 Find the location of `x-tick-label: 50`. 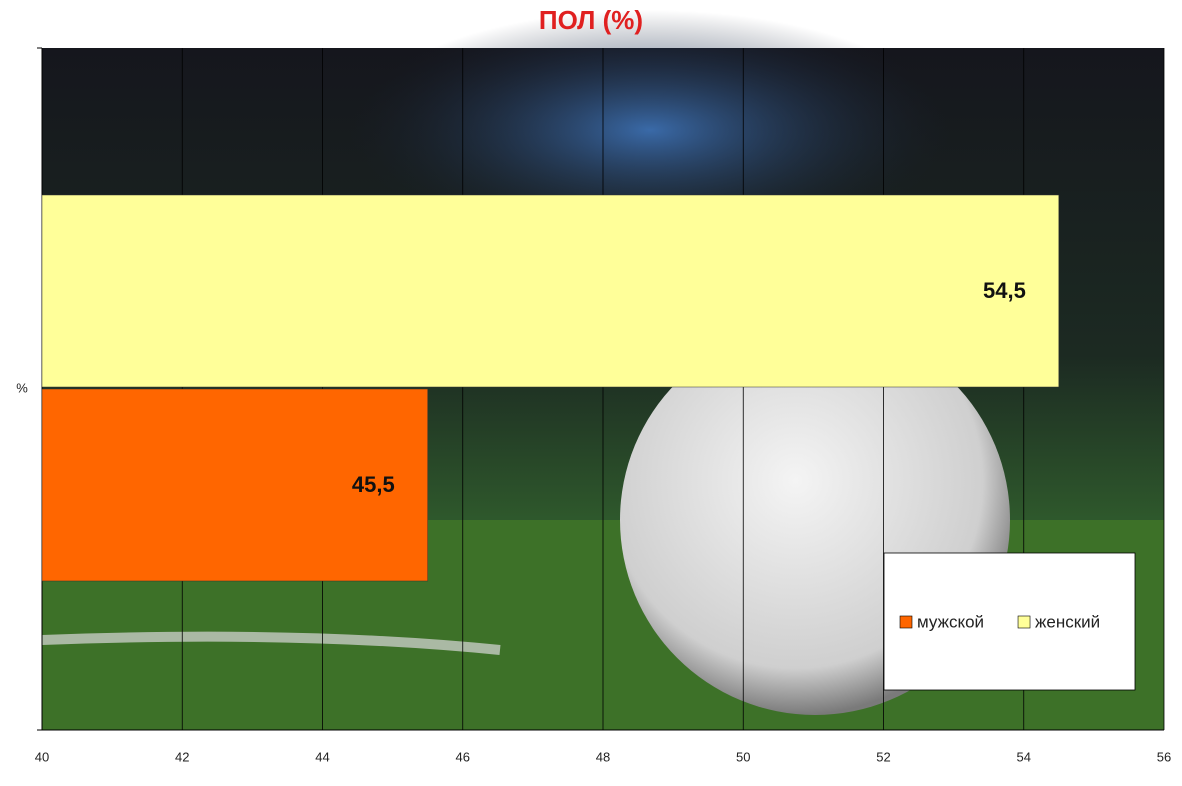

x-tick-label: 50 is located at coordinates (743, 756).